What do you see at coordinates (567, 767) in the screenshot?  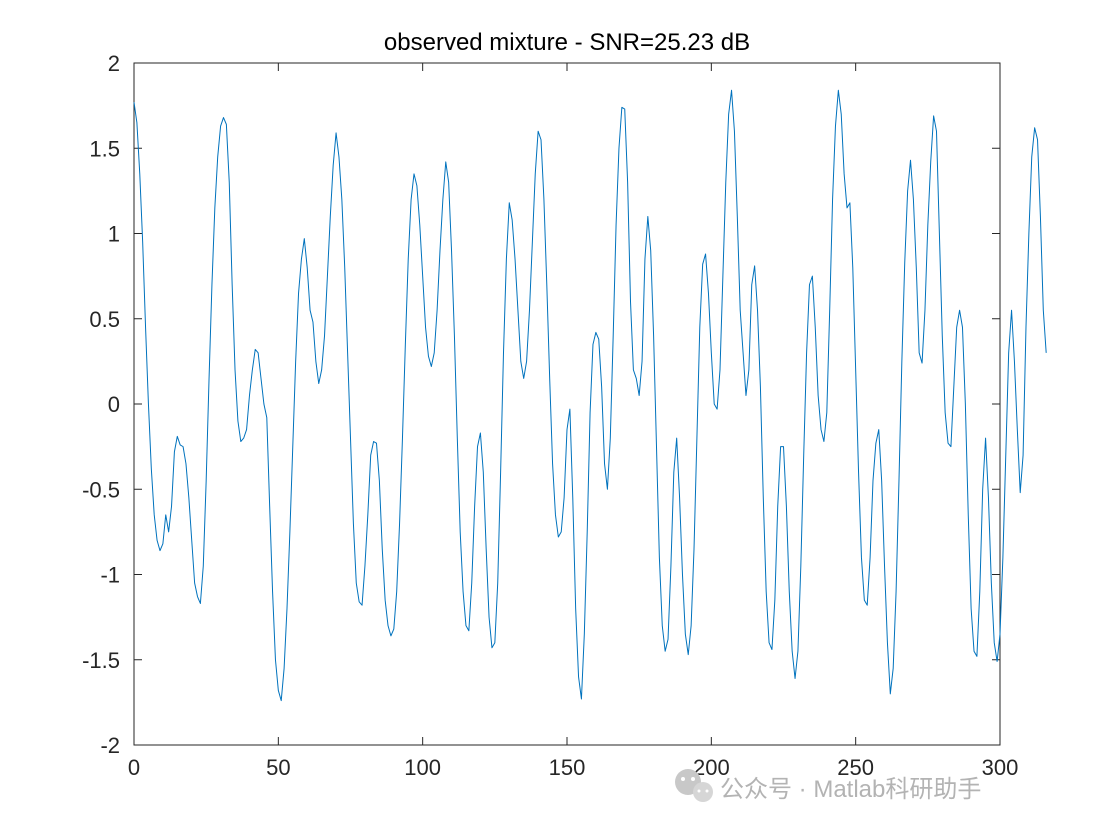 I see `x-tick-label: 150` at bounding box center [567, 767].